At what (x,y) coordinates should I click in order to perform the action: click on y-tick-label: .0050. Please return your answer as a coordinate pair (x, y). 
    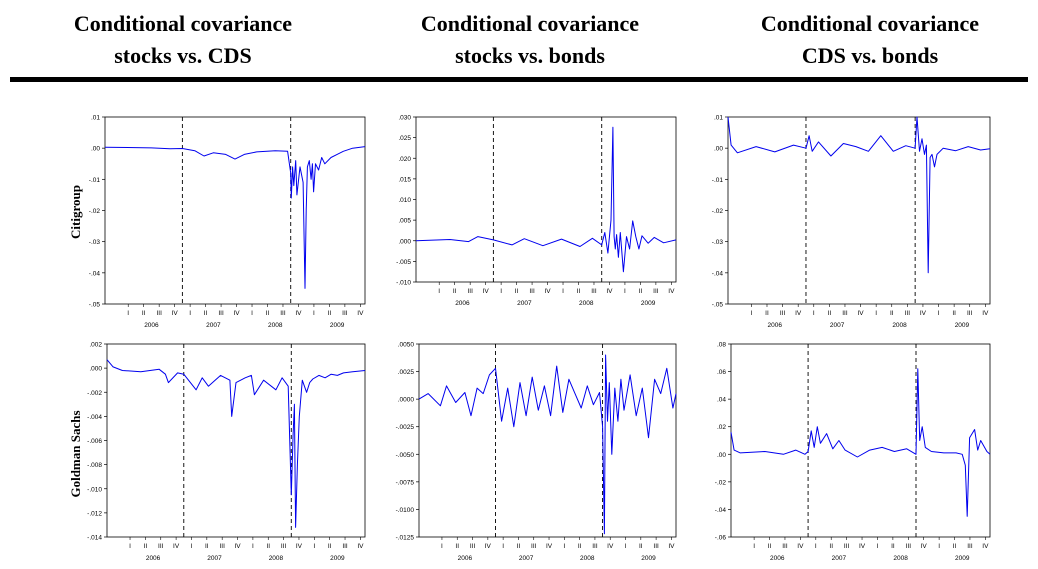
    Looking at the image, I should click on (406, 345).